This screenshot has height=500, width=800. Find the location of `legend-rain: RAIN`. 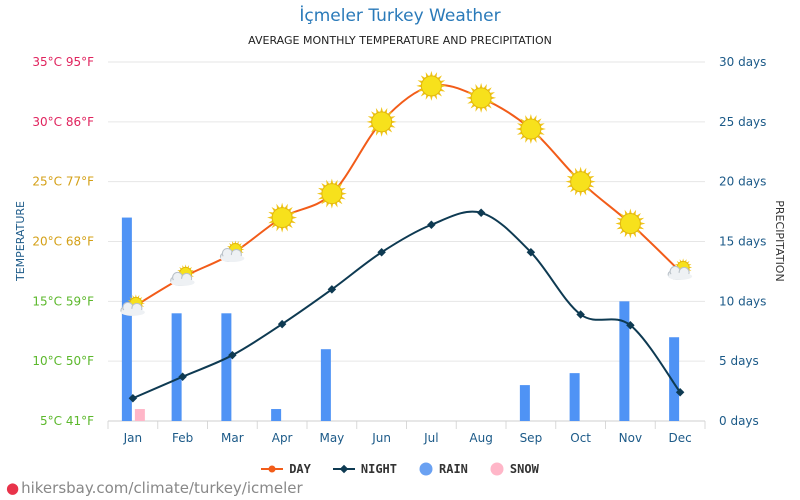

legend-rain: RAIN is located at coordinates (443, 469).